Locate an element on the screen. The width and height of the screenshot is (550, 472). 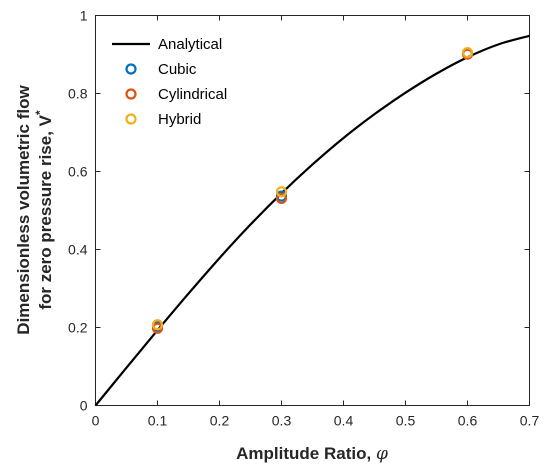
x-axis-label: Amplitude Ratio, φ is located at coordinates (312, 454).